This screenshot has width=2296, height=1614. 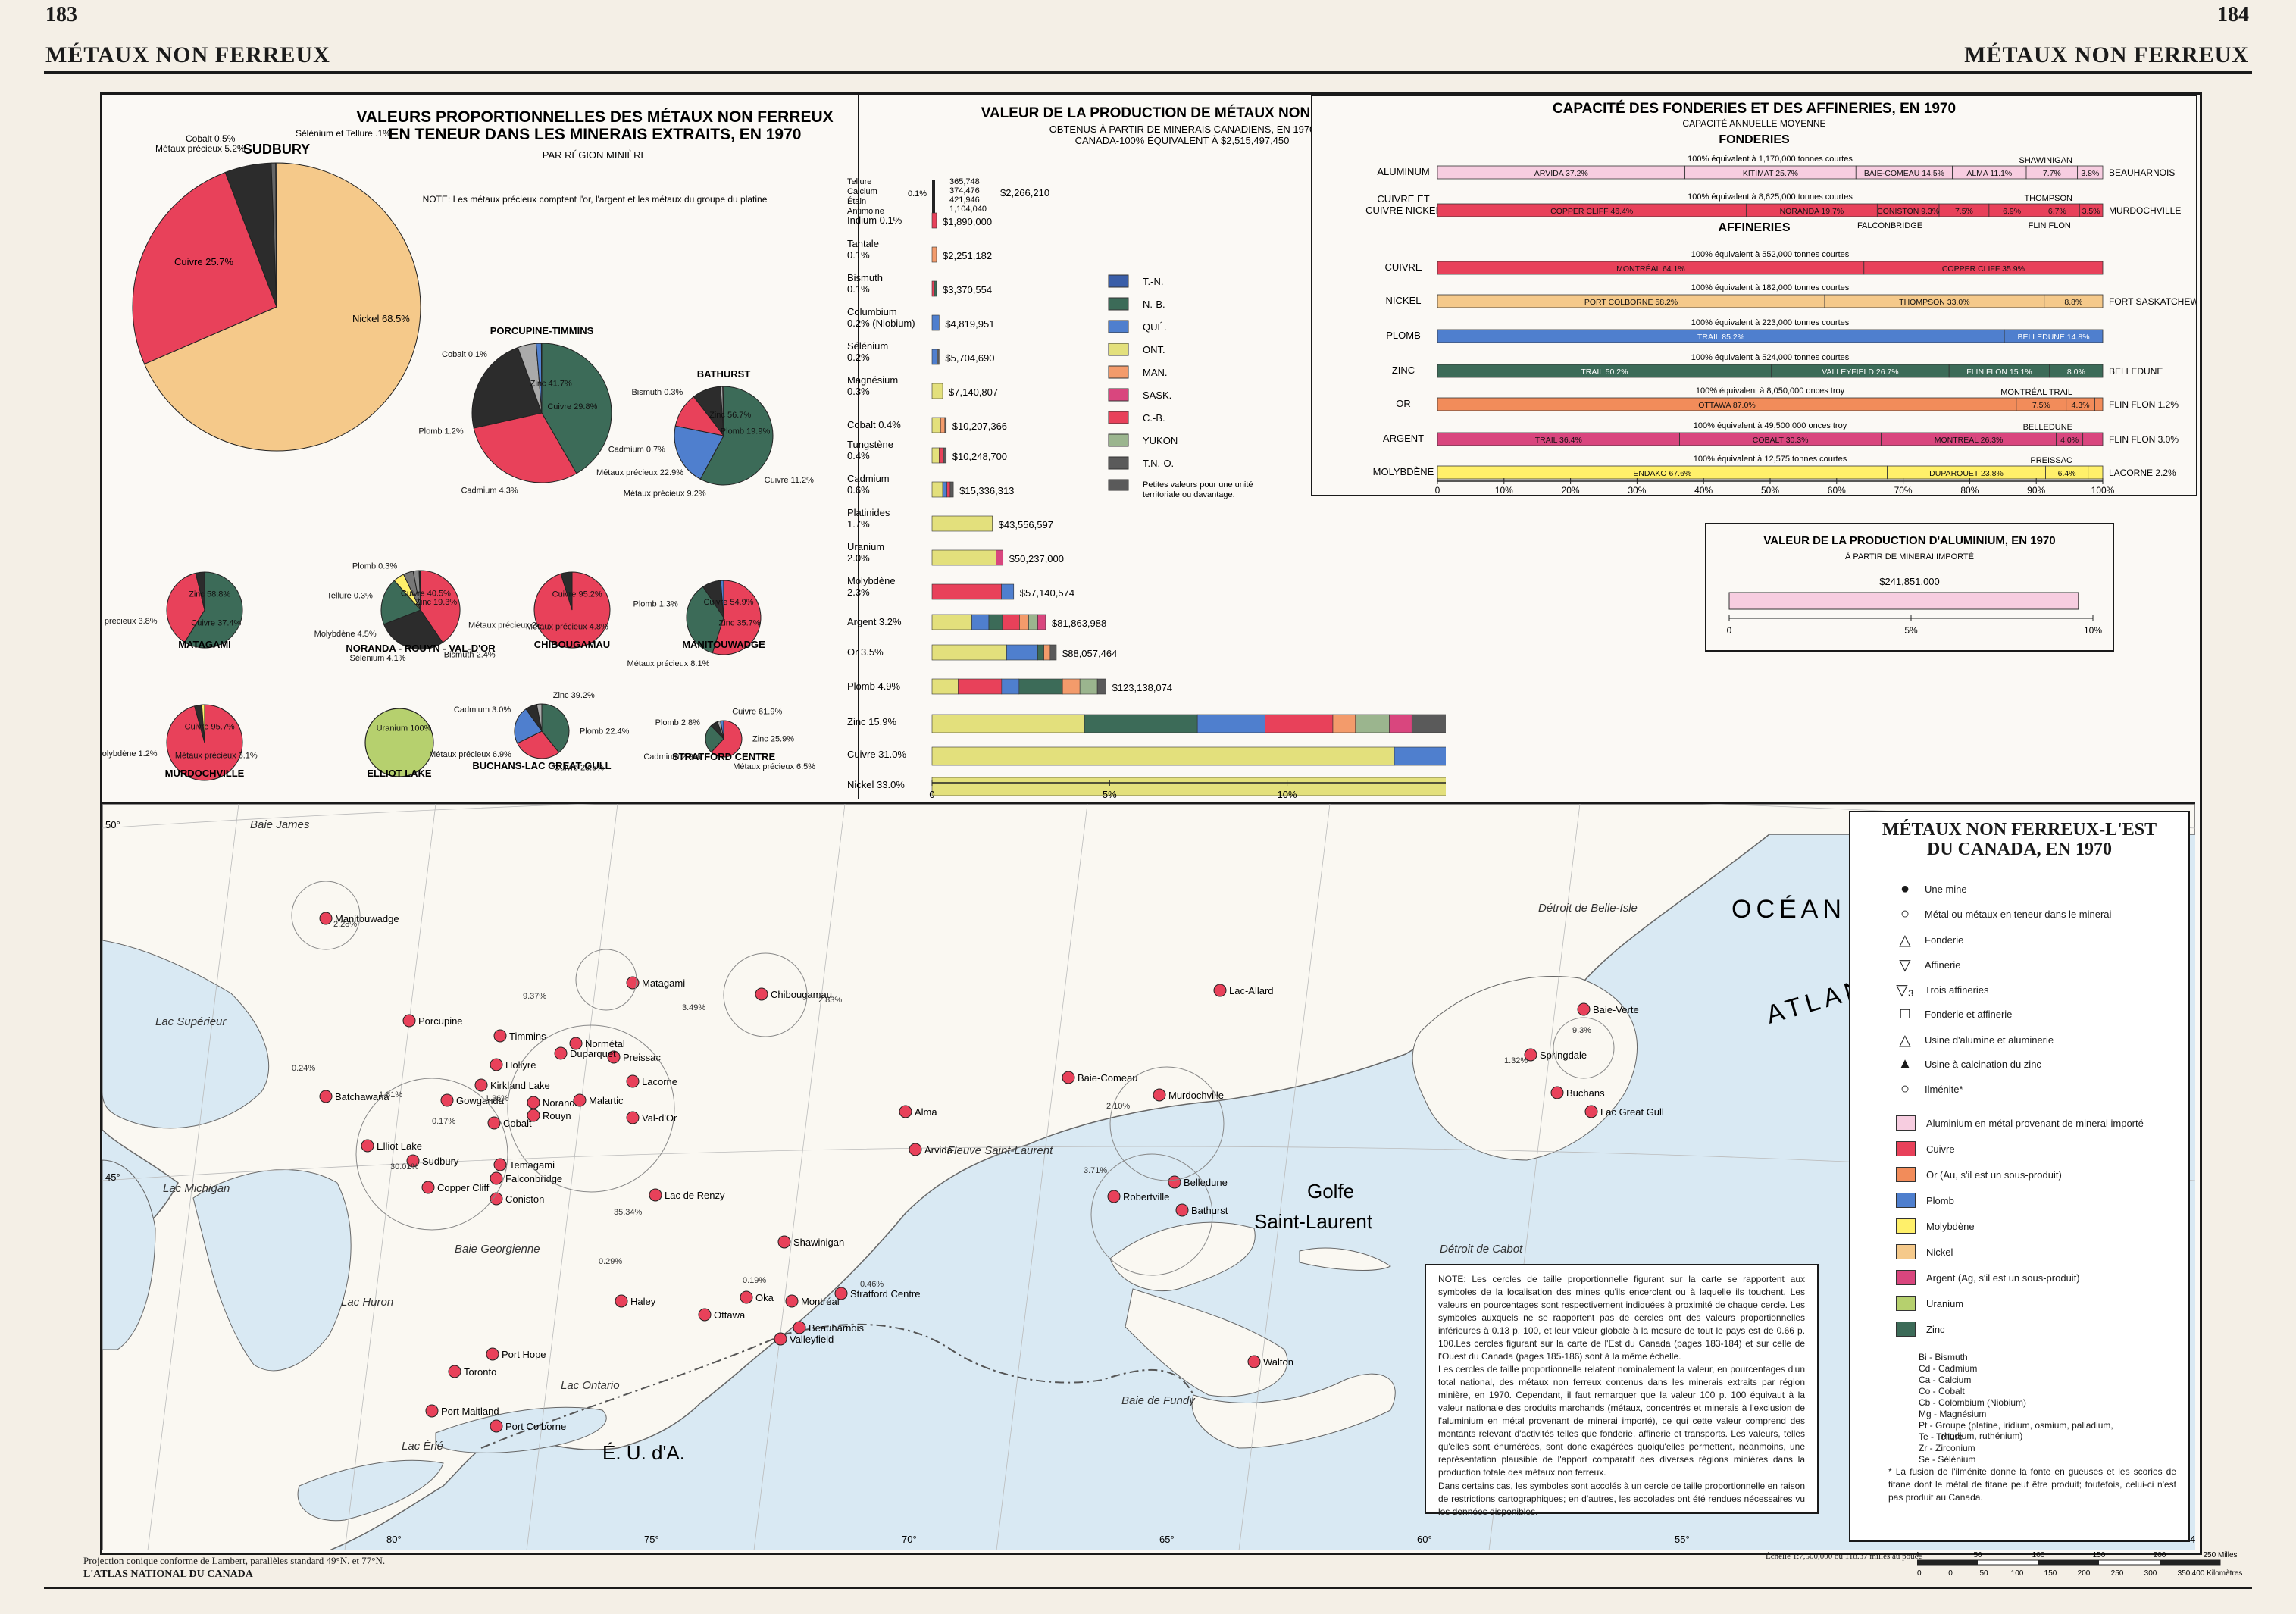 I want to click on capacity-outside-label: BEAUHARNOIS, so click(x=2142, y=172).